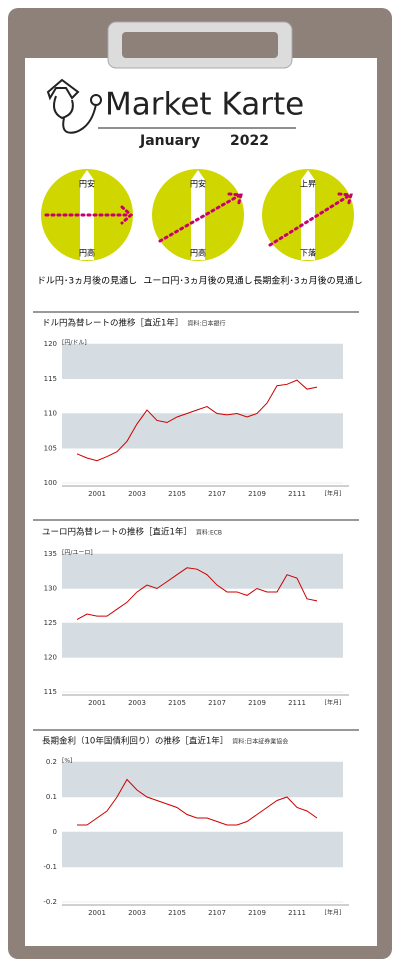  I want to click on chart-title: ユーロ円為替レートの推移［直近1年］, so click(117, 532).